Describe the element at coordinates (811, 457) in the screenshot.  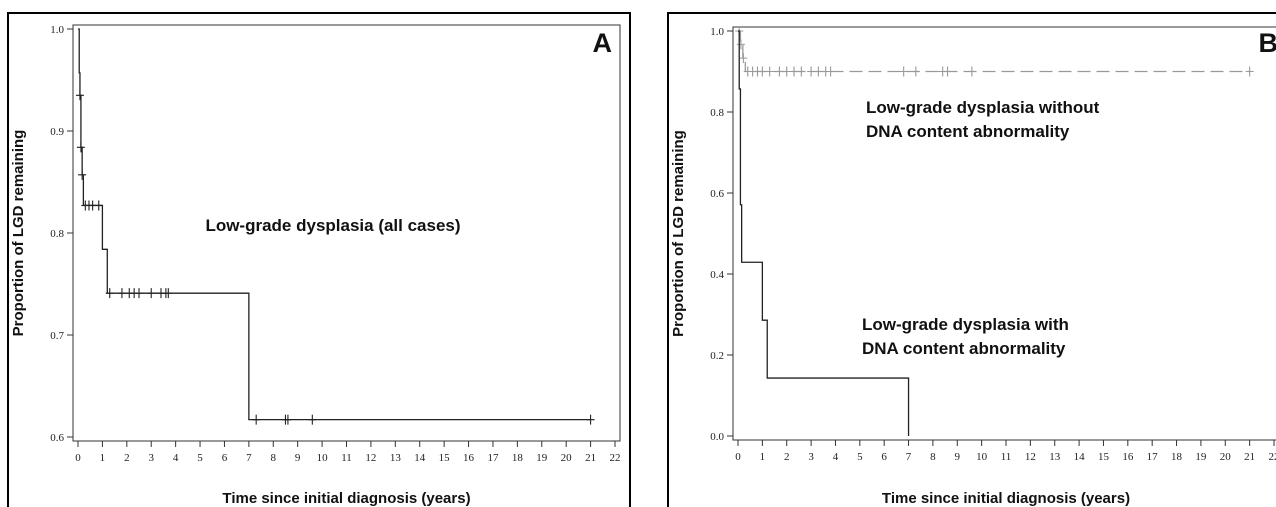
I see `x-tick-label: 3` at that location.